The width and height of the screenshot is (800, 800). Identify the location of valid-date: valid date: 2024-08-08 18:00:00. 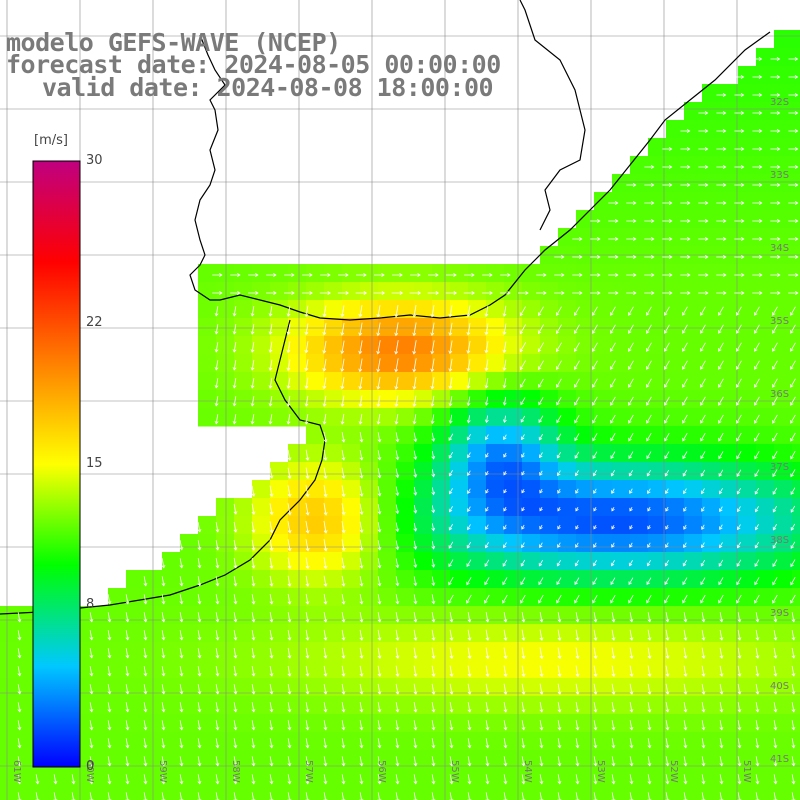
(268, 87).